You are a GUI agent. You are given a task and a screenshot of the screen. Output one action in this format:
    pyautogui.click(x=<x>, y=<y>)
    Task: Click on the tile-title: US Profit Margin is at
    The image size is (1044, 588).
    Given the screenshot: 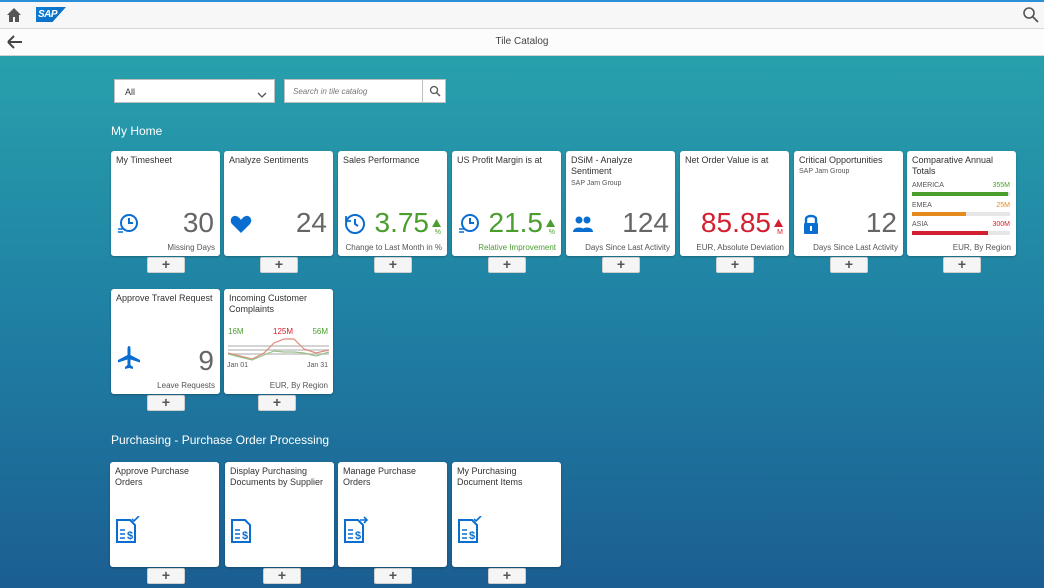 What is the action you would take?
    pyautogui.click(x=500, y=160)
    